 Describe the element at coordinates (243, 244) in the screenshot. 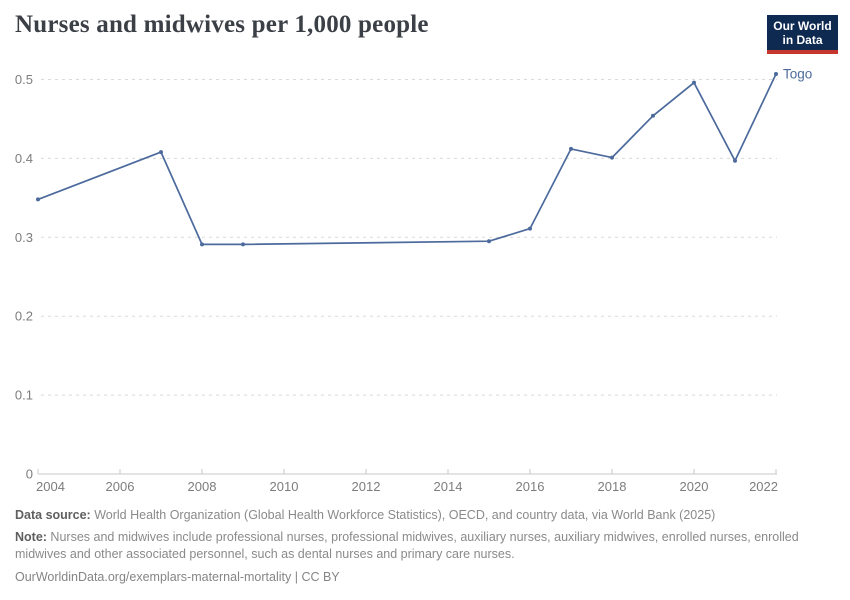

I see `data-point-2009` at that location.